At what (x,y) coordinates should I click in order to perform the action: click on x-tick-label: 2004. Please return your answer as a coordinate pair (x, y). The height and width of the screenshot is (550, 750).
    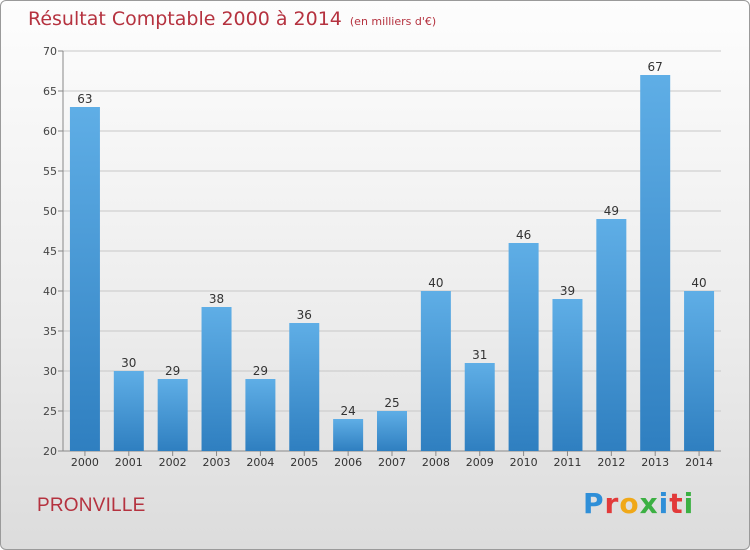
    Looking at the image, I should click on (260, 462).